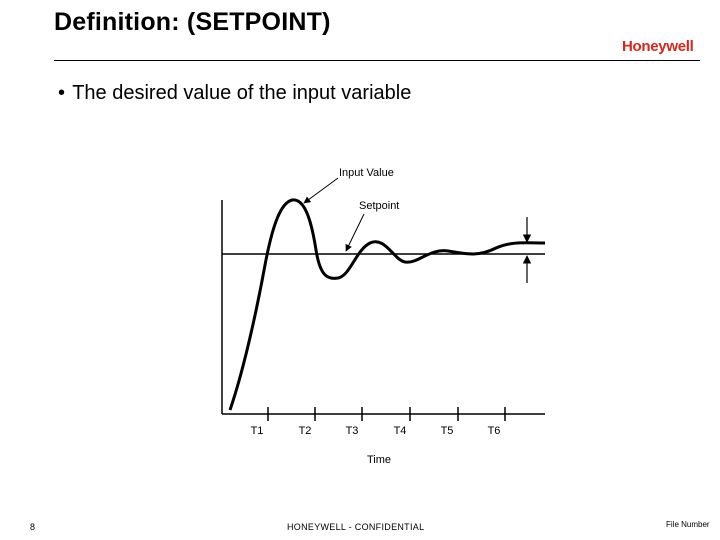  What do you see at coordinates (658, 46) in the screenshot?
I see `honeywell-logo: Honeywell` at bounding box center [658, 46].